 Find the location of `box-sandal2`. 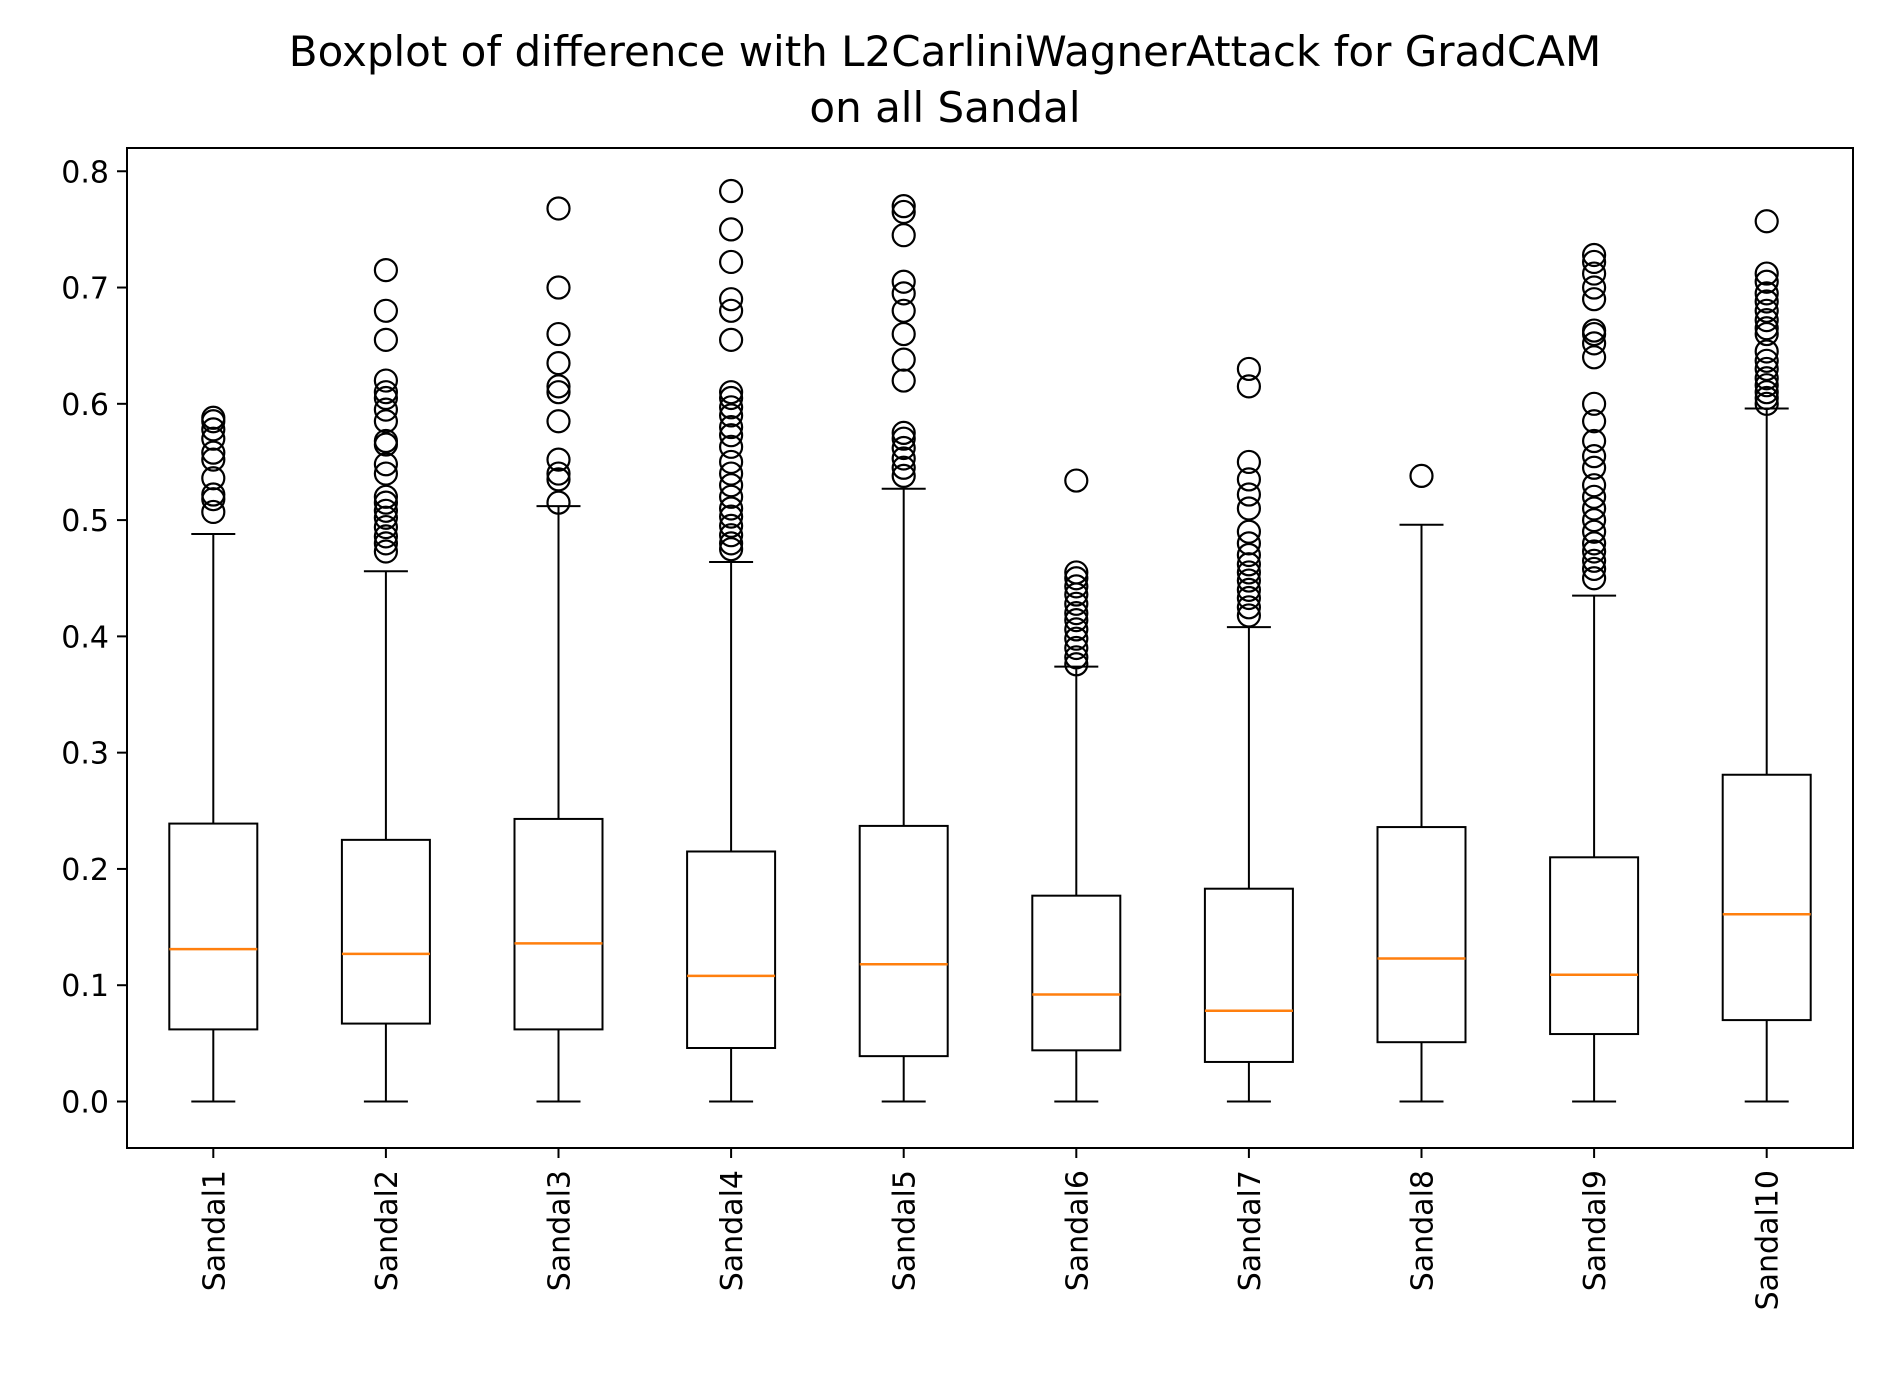

box-sandal2 is located at coordinates (385, 931).